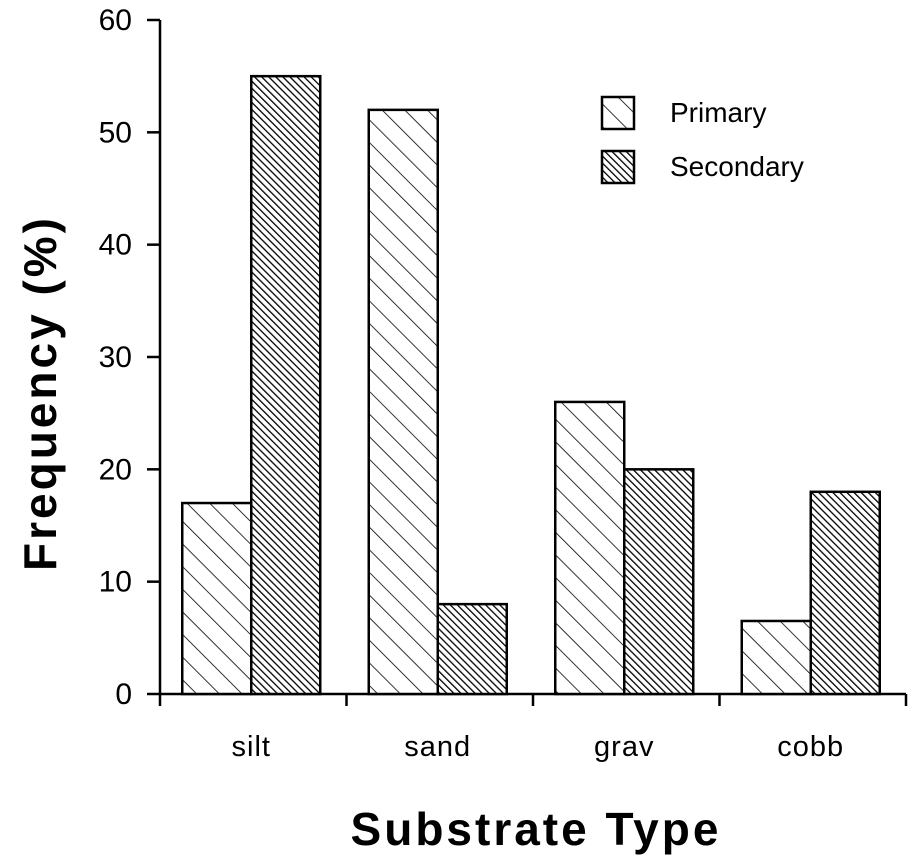 This screenshot has height=858, width=908. Describe the element at coordinates (115, 245) in the screenshot. I see `y-tick-label: 40` at that location.